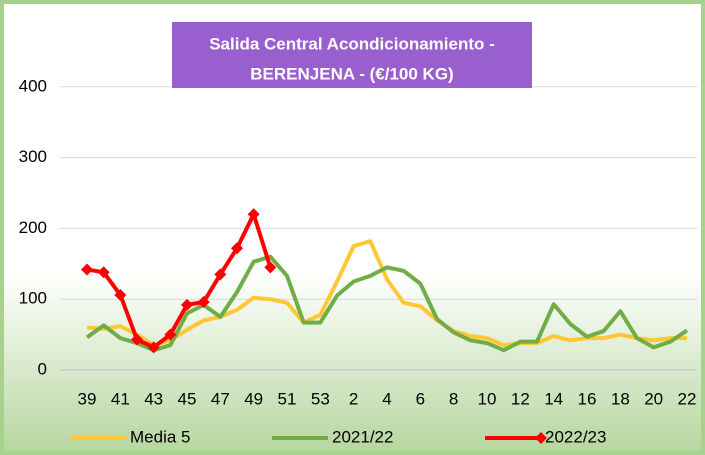 This screenshot has width=705, height=455. What do you see at coordinates (287, 398) in the screenshot?
I see `x-tick-label: 51` at bounding box center [287, 398].